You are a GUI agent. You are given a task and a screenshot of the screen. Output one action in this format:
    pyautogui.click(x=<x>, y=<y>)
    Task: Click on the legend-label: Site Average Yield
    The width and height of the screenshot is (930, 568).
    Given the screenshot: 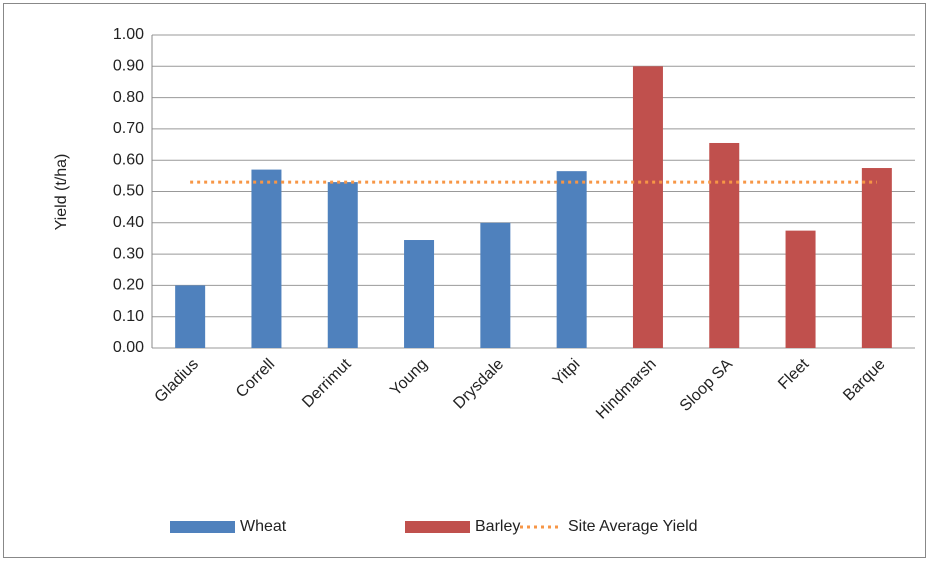 What is the action you would take?
    pyautogui.click(x=633, y=526)
    